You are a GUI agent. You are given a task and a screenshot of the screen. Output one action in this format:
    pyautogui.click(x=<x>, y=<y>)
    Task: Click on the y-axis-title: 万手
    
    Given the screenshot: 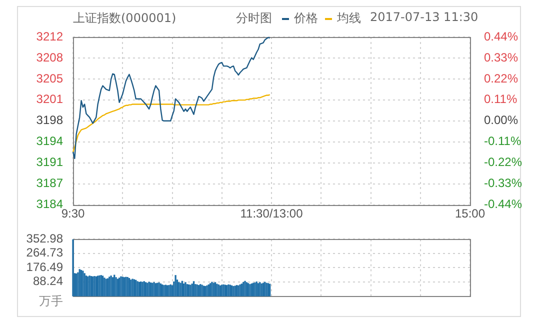 What is the action you would take?
    pyautogui.click(x=51, y=301)
    